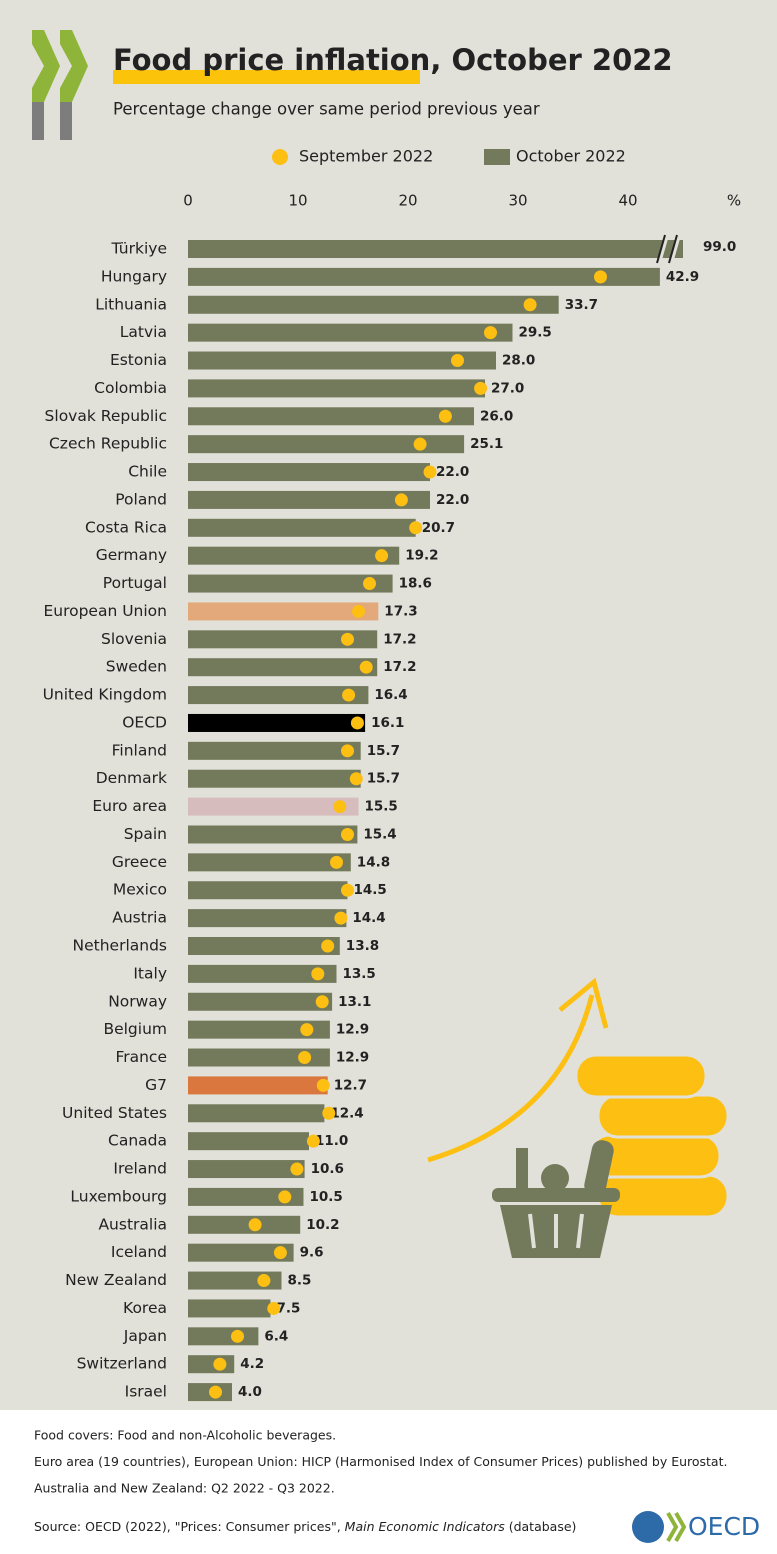  I want to click on value-label: 12.9, so click(352, 1030).